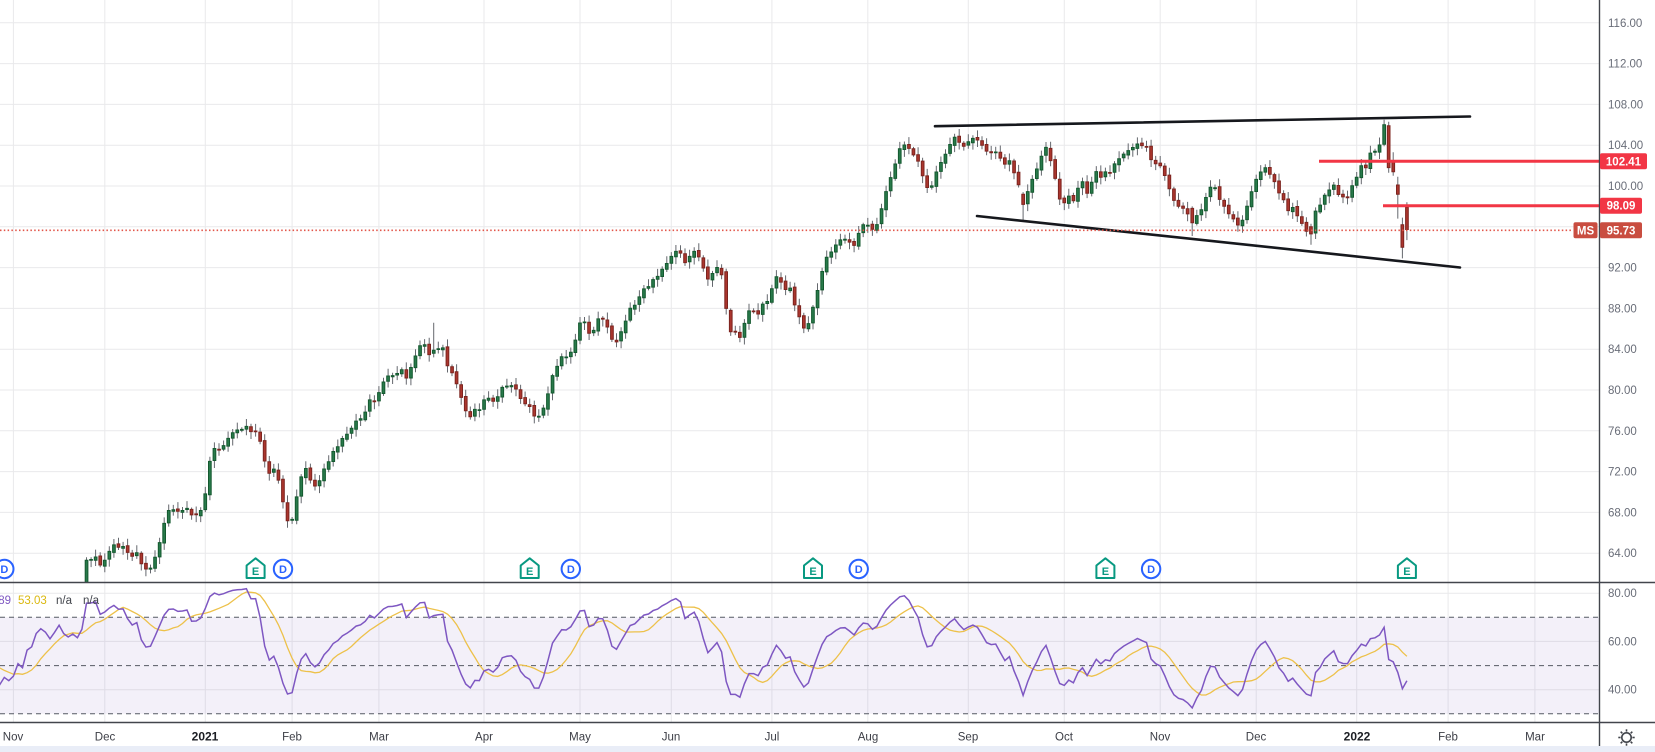 This screenshot has width=1655, height=752. I want to click on svg-text: MS, so click(1586, 231).